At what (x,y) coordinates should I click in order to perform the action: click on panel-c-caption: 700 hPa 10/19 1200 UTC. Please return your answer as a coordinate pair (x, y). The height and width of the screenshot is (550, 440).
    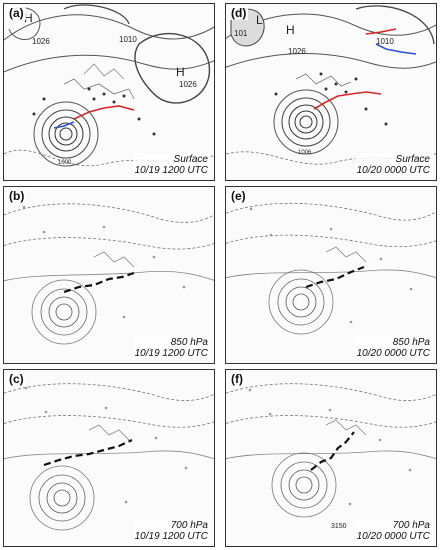
    Looking at the image, I should click on (171, 531).